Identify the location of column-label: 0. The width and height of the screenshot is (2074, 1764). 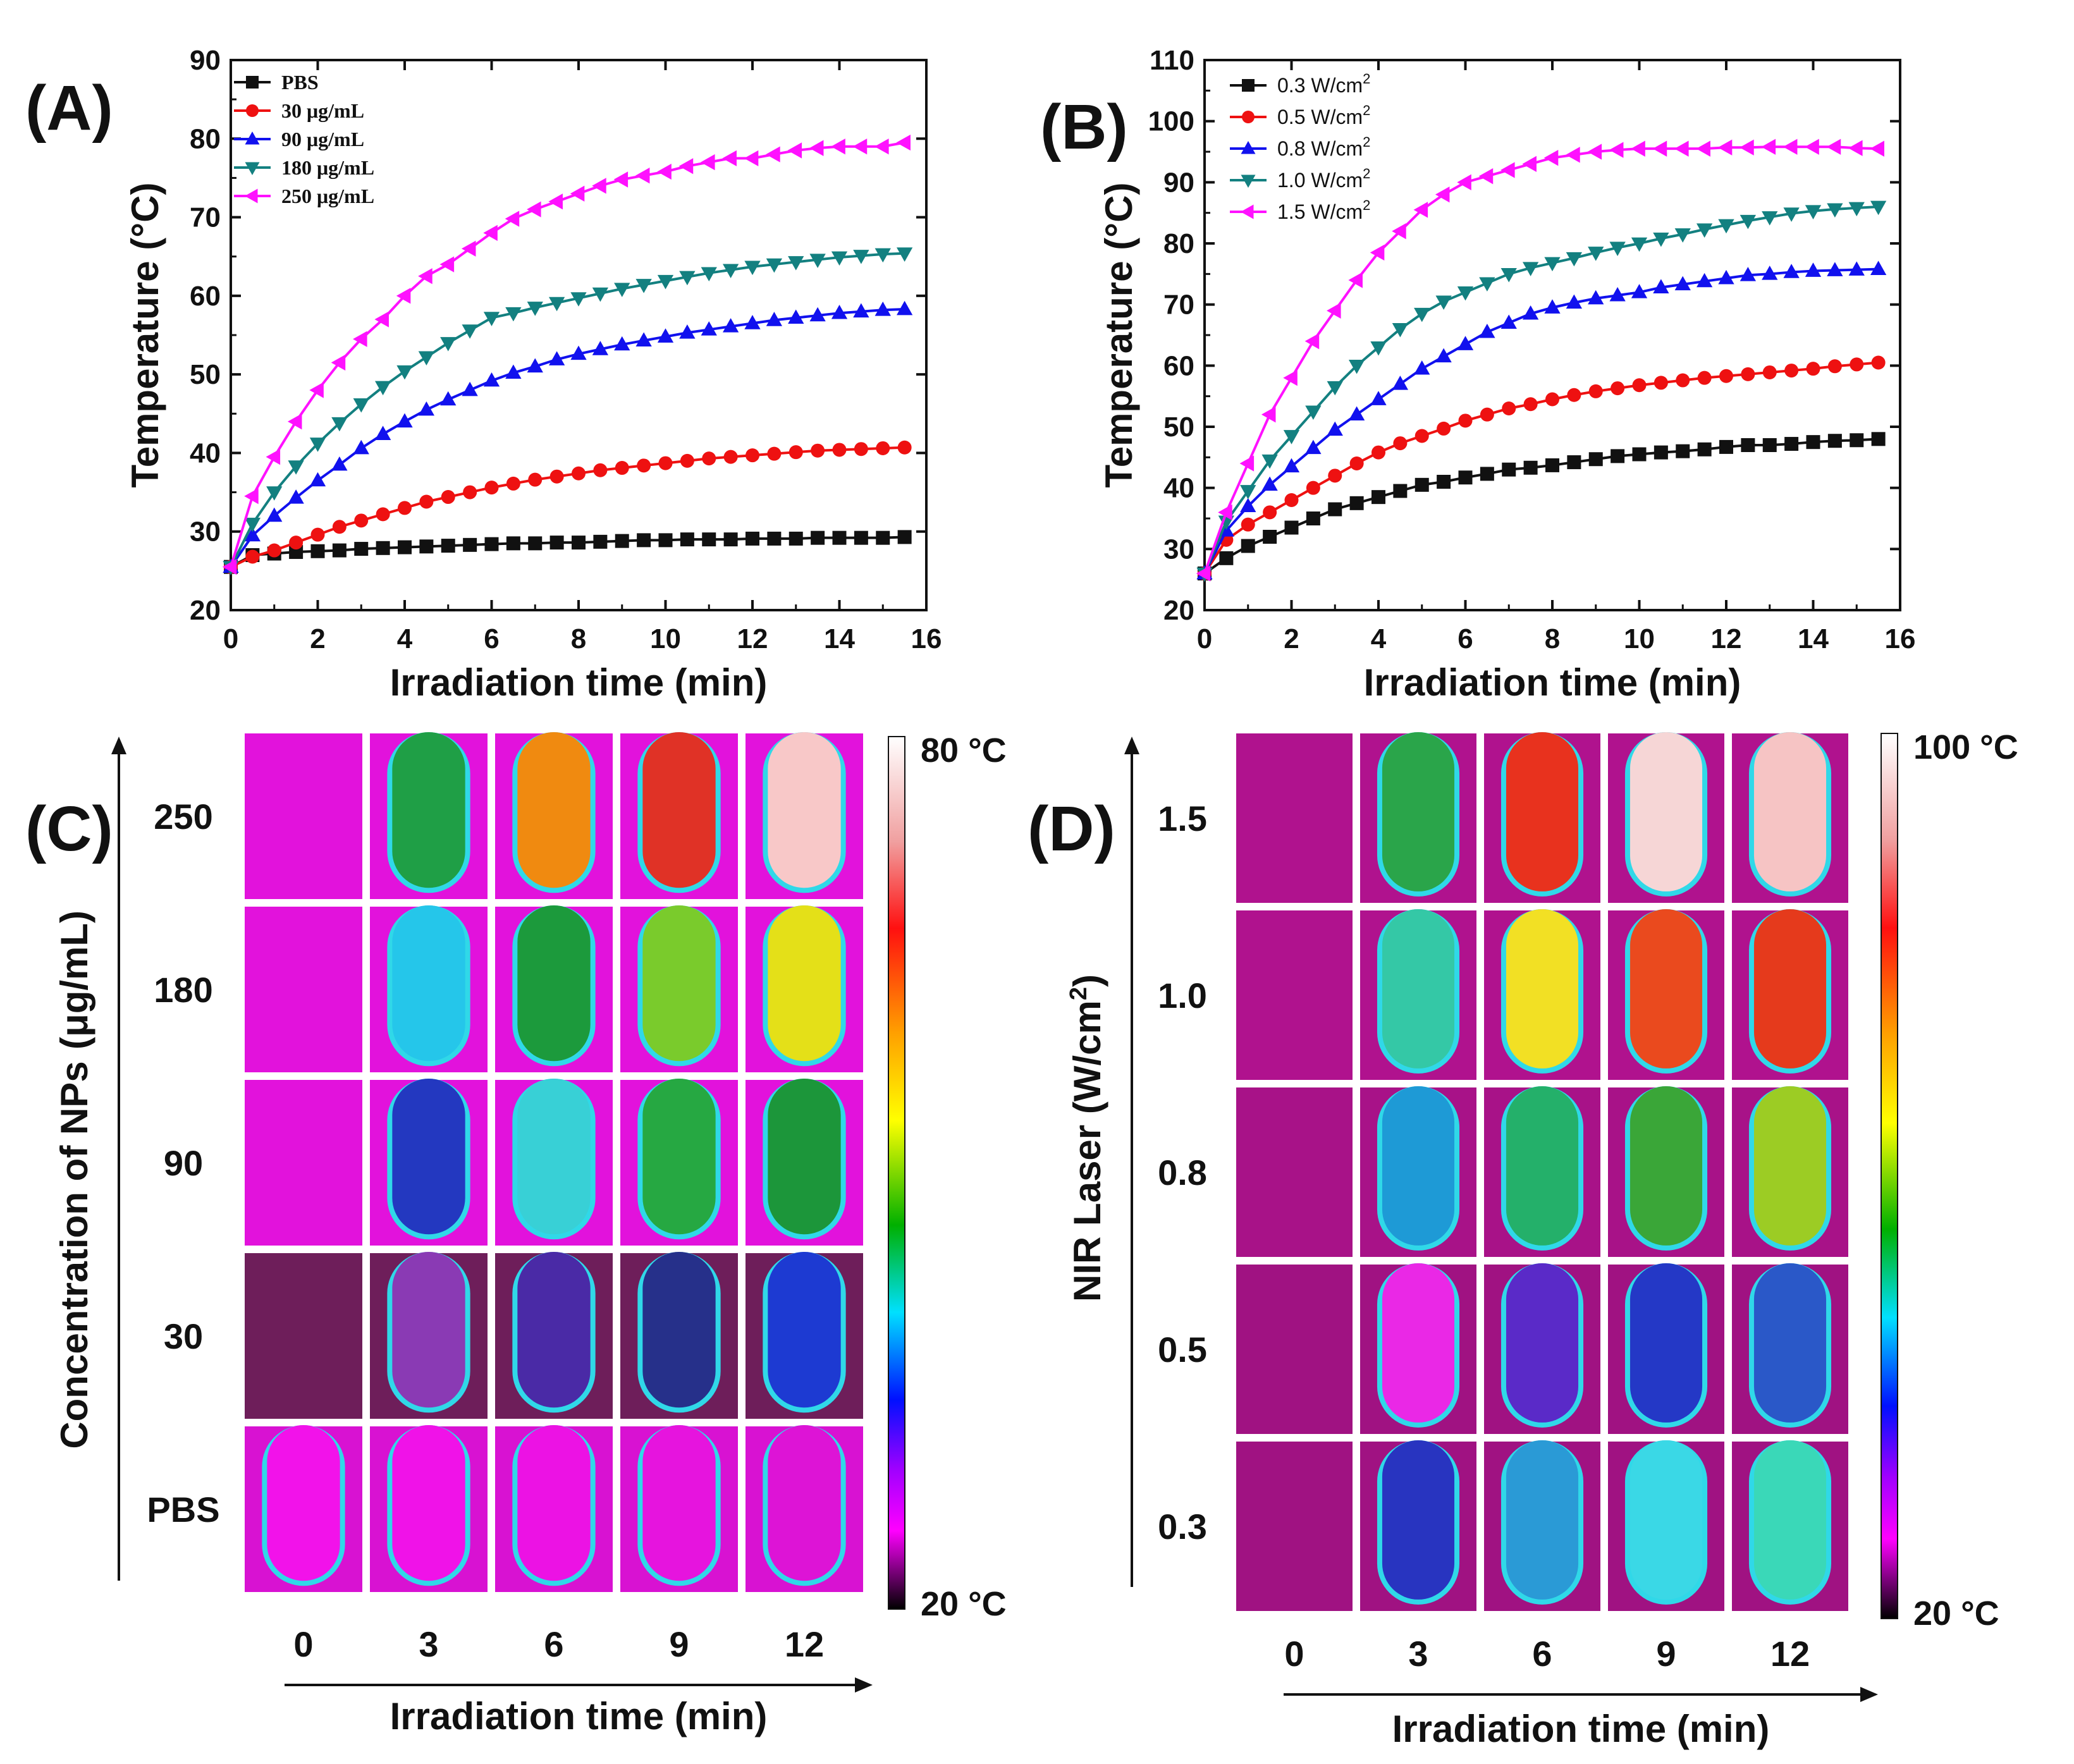
(1294, 1654).